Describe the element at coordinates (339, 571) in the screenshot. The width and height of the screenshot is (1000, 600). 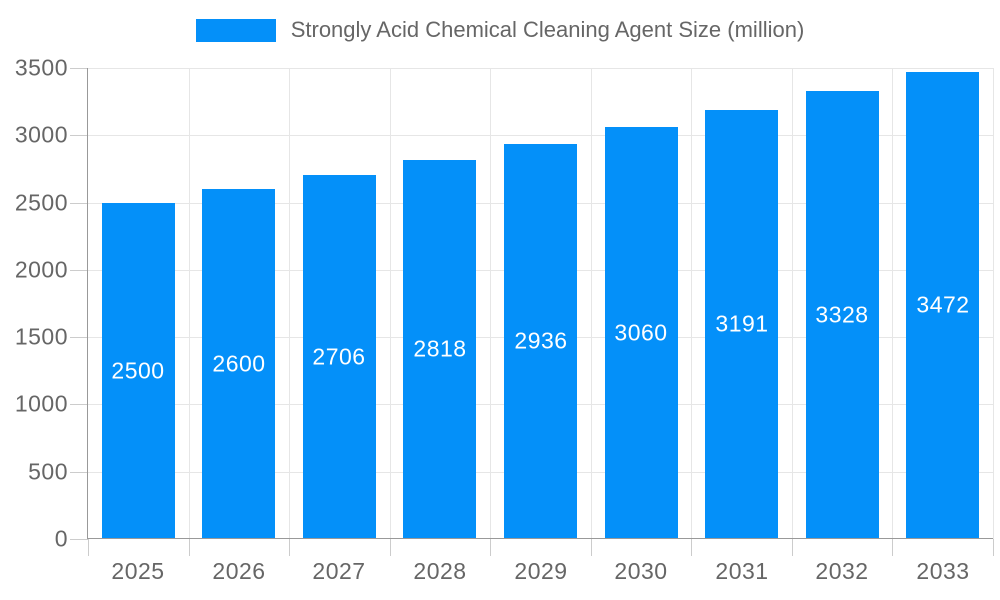
I see `x-tick-label: 2027` at that location.